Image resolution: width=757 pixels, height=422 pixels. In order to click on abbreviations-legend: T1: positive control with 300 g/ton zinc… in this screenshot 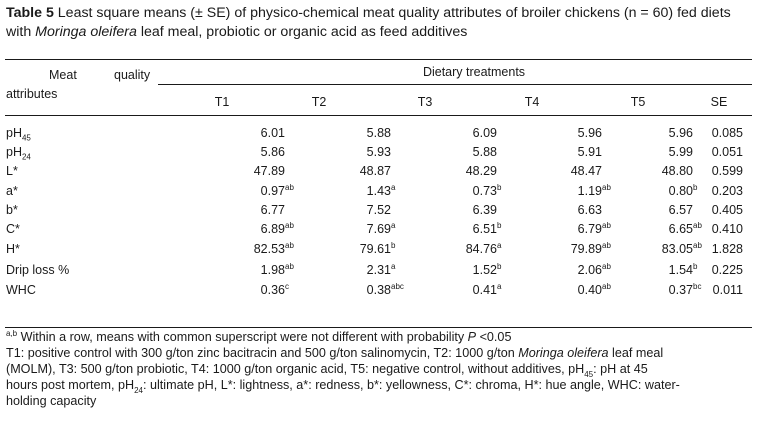, I will do `click(378, 377)`.